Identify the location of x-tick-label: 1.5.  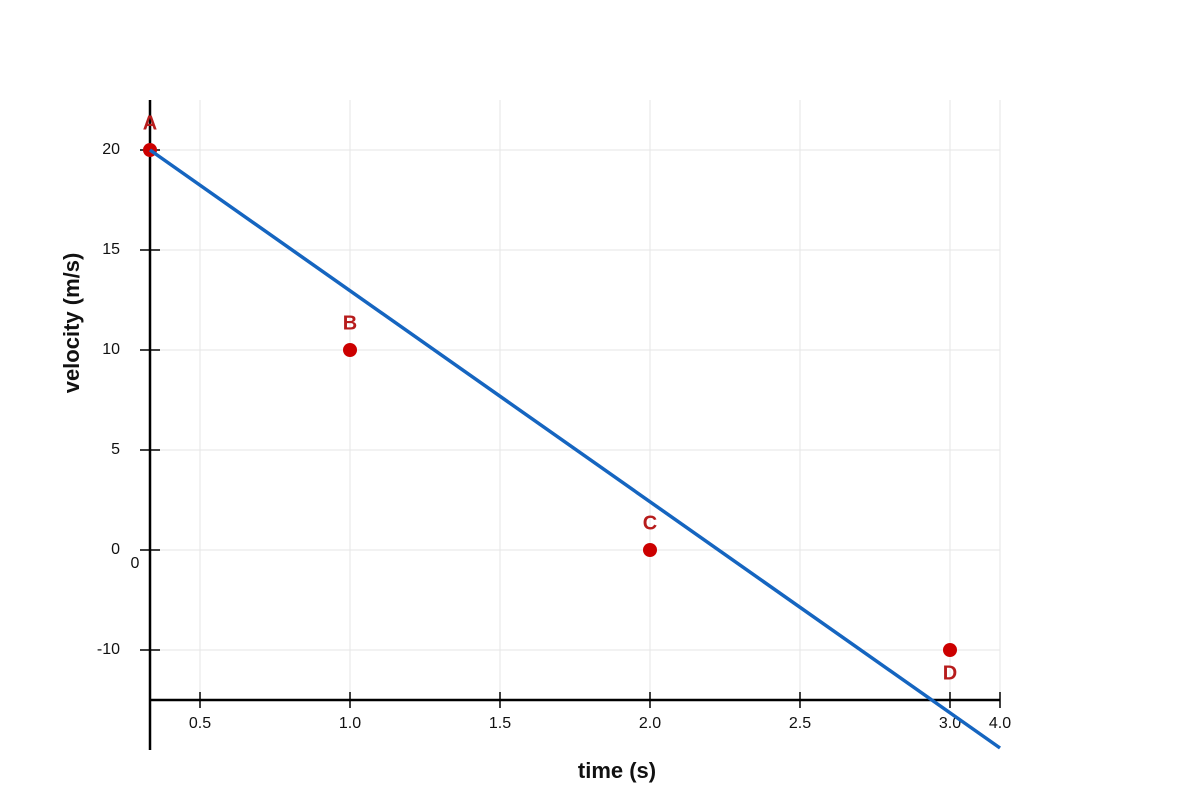
(500, 723).